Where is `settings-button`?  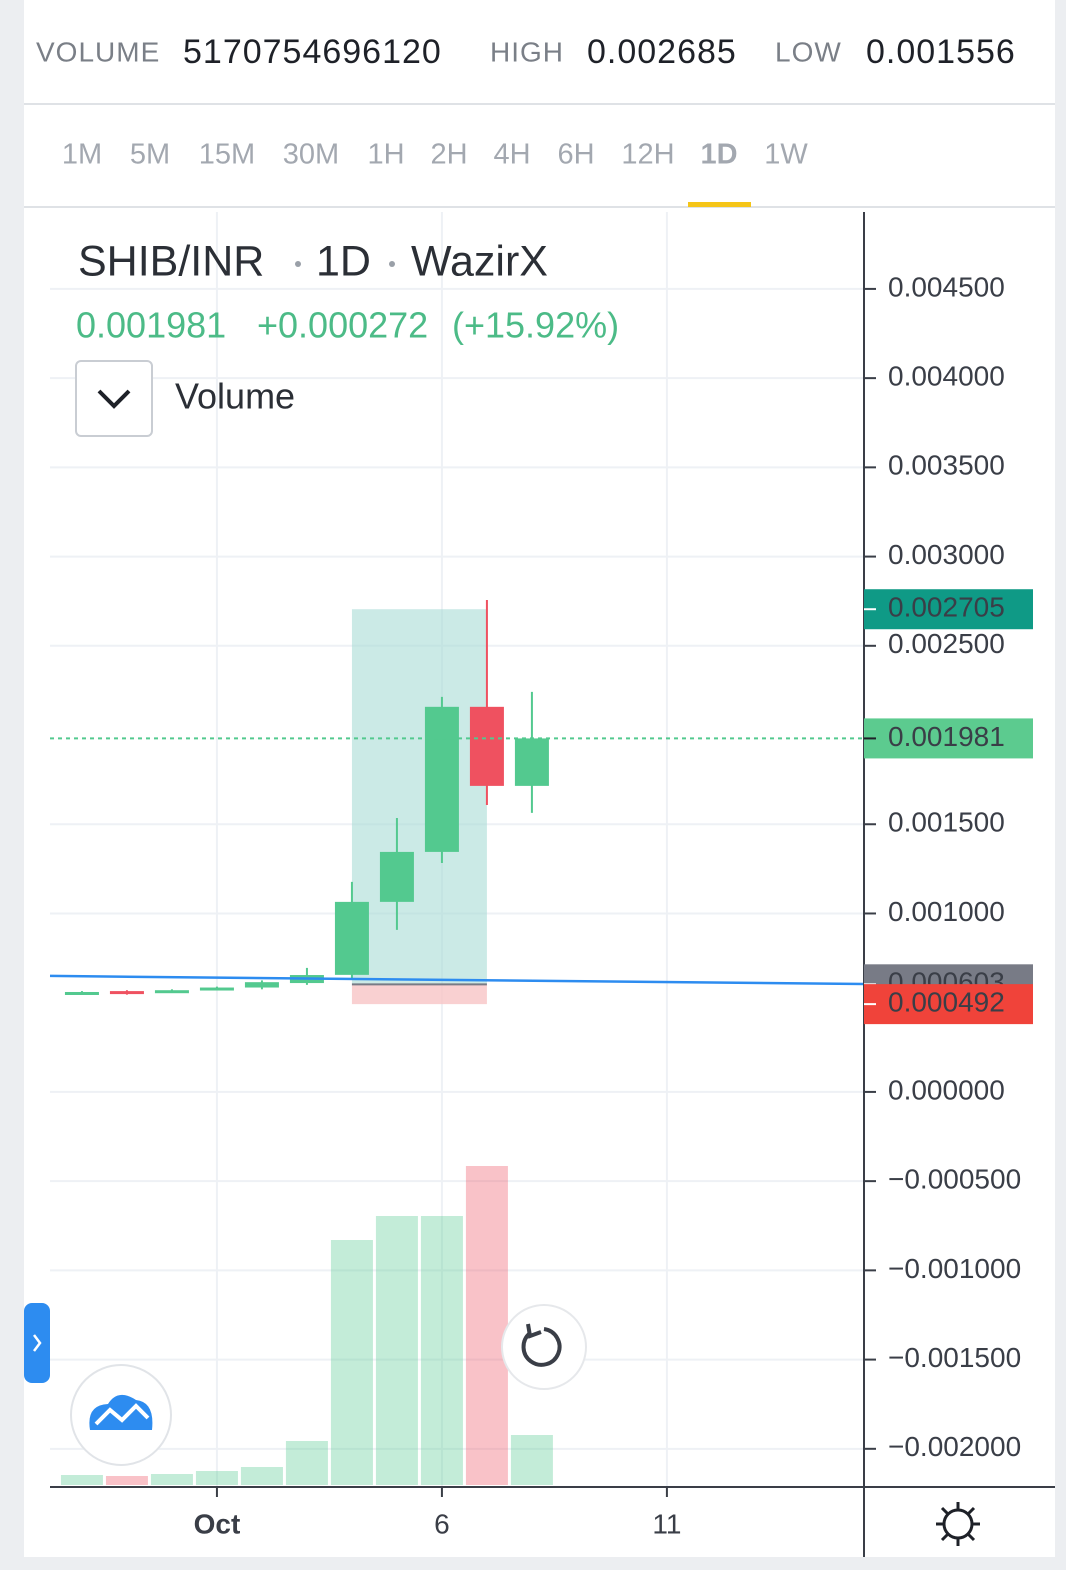
settings-button is located at coordinates (958, 1524).